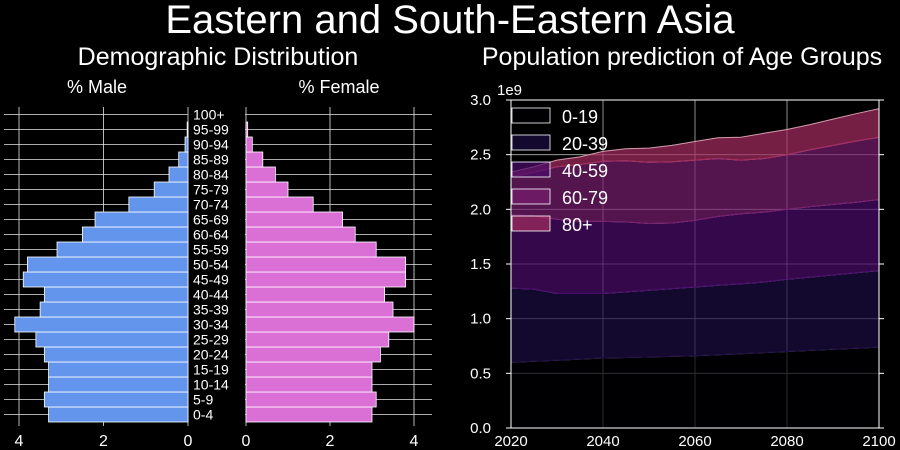 The image size is (900, 450). I want to click on age-group-label: 65-69, so click(211, 220).